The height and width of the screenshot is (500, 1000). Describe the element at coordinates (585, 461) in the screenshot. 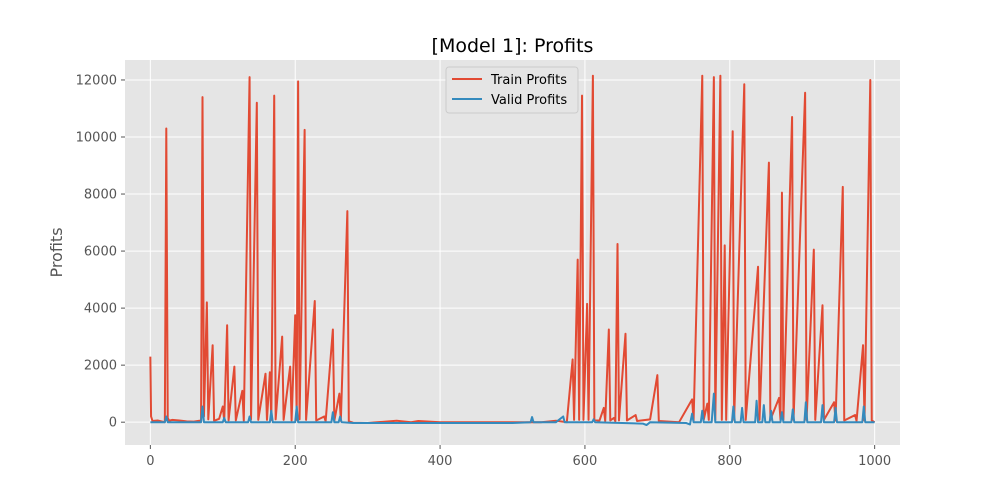

I see `x-tick-label: 600` at that location.